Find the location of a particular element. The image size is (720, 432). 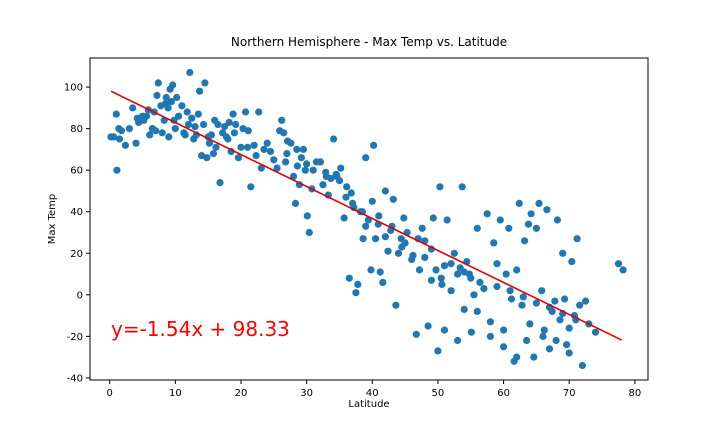

y-axis-label: Max Temp is located at coordinates (52, 219).